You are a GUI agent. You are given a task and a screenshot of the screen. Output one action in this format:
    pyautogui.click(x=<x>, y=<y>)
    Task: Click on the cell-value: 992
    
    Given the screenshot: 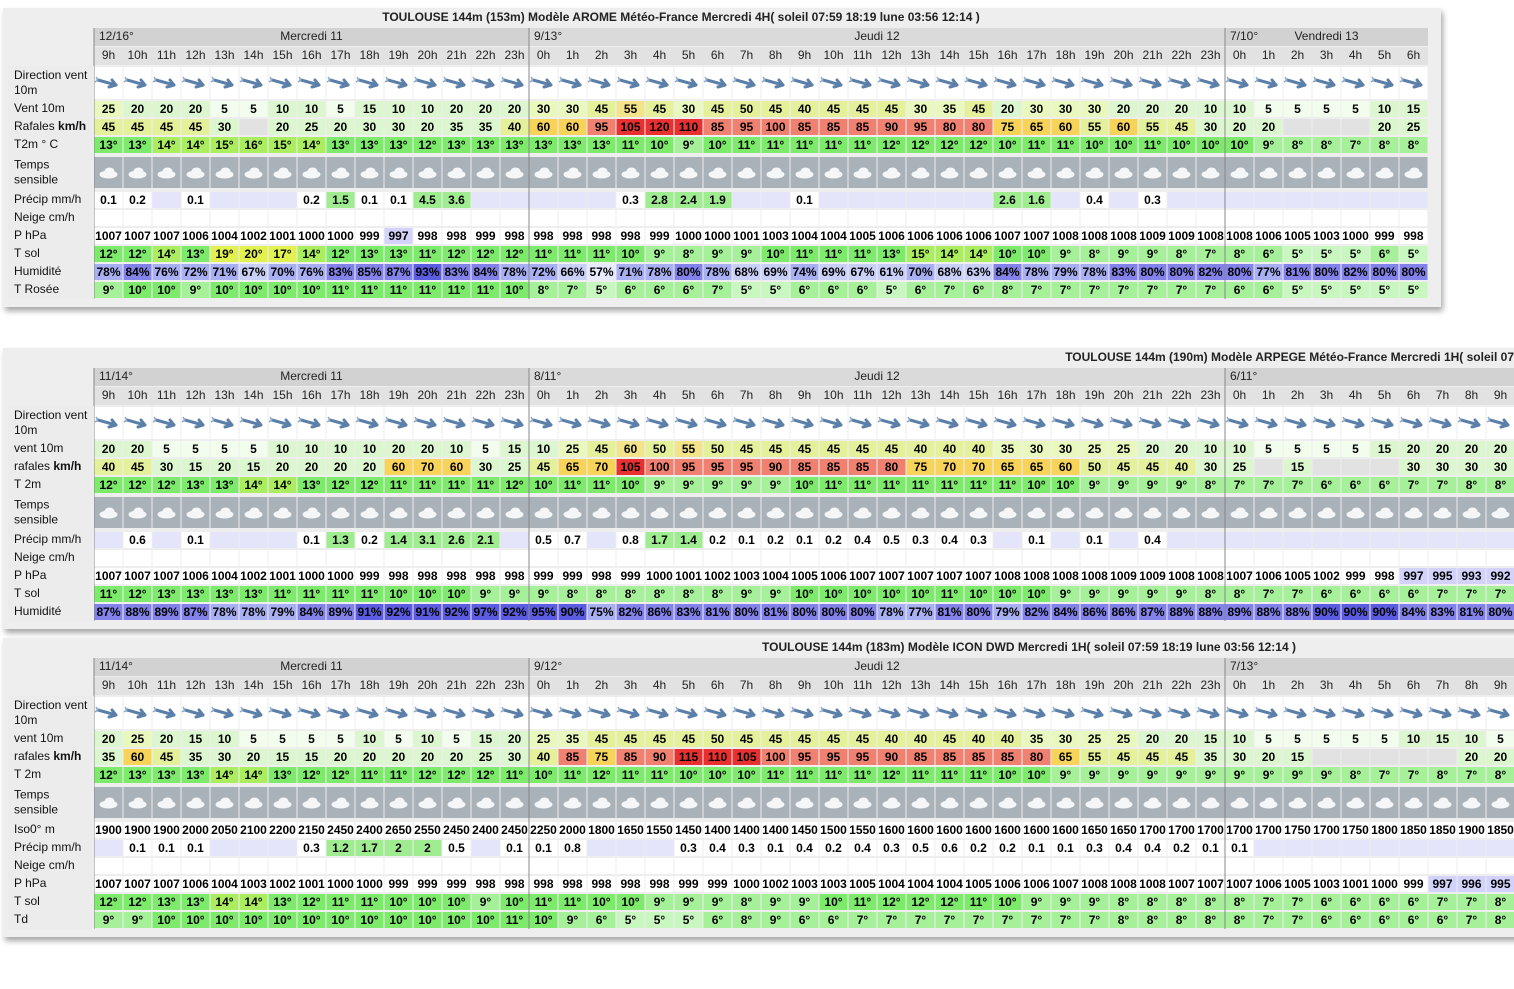 What is the action you would take?
    pyautogui.click(x=1500, y=576)
    